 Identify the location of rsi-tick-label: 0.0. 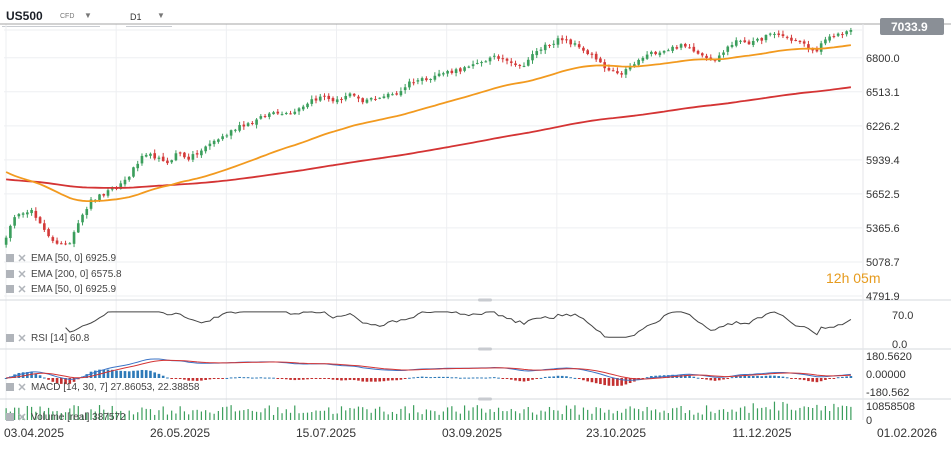
(899, 345).